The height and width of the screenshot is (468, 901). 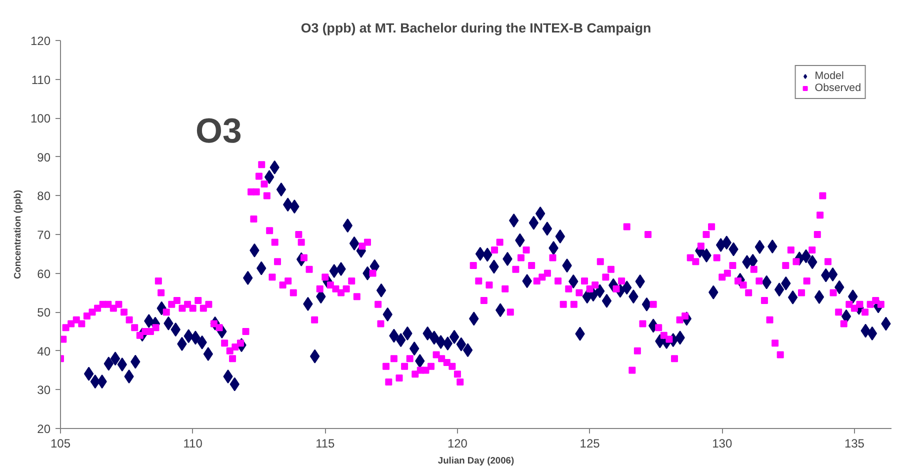 I want to click on x-tick-label: 115, so click(x=326, y=443).